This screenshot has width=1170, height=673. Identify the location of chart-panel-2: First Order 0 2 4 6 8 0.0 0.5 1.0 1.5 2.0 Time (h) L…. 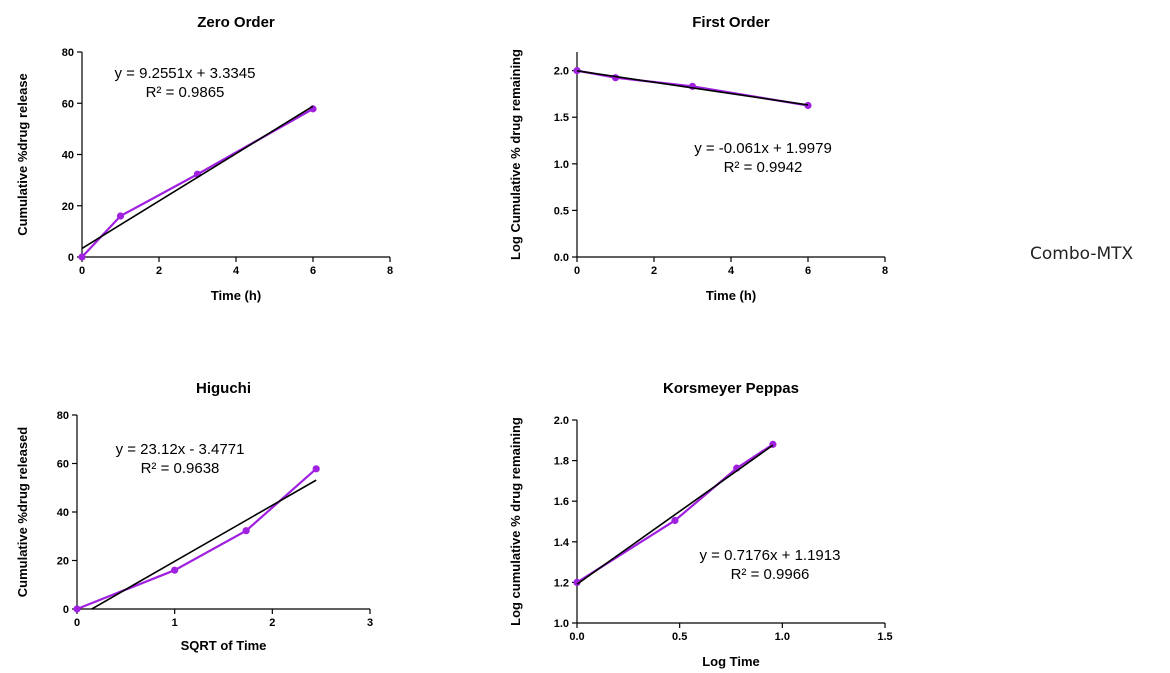
(698, 158).